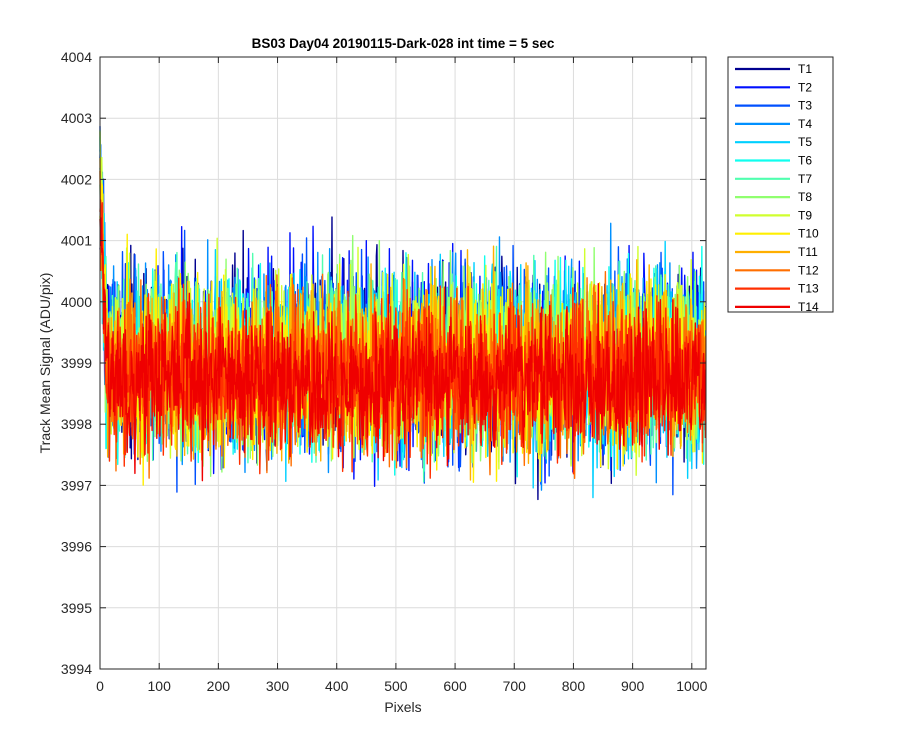 The height and width of the screenshot is (750, 900). I want to click on x-axis-label: Pixels, so click(402, 707).